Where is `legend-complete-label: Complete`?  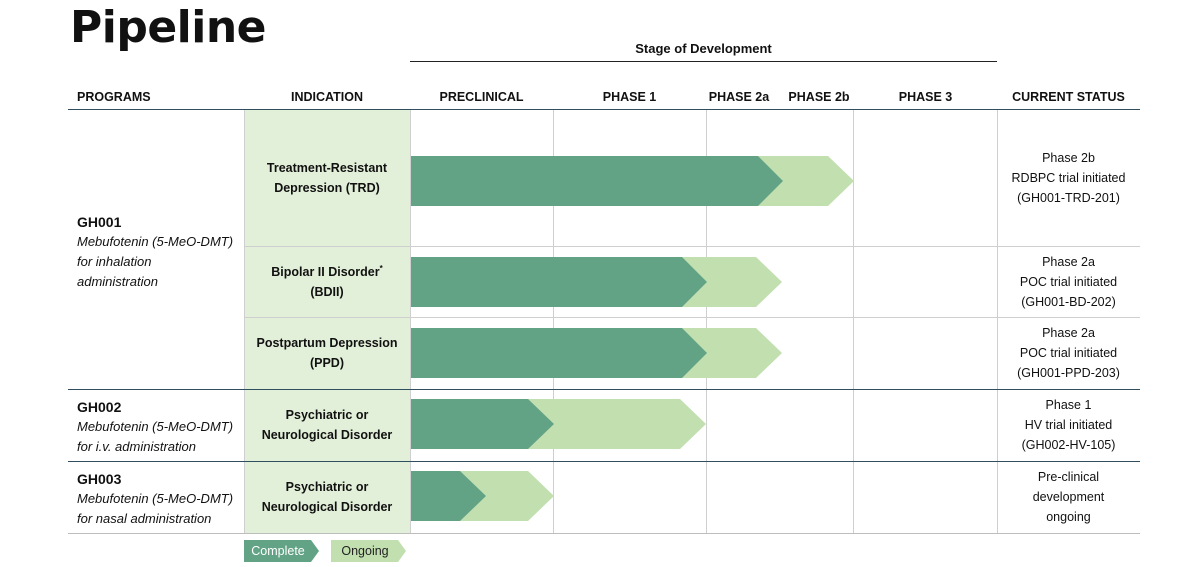 legend-complete-label: Complete is located at coordinates (278, 551).